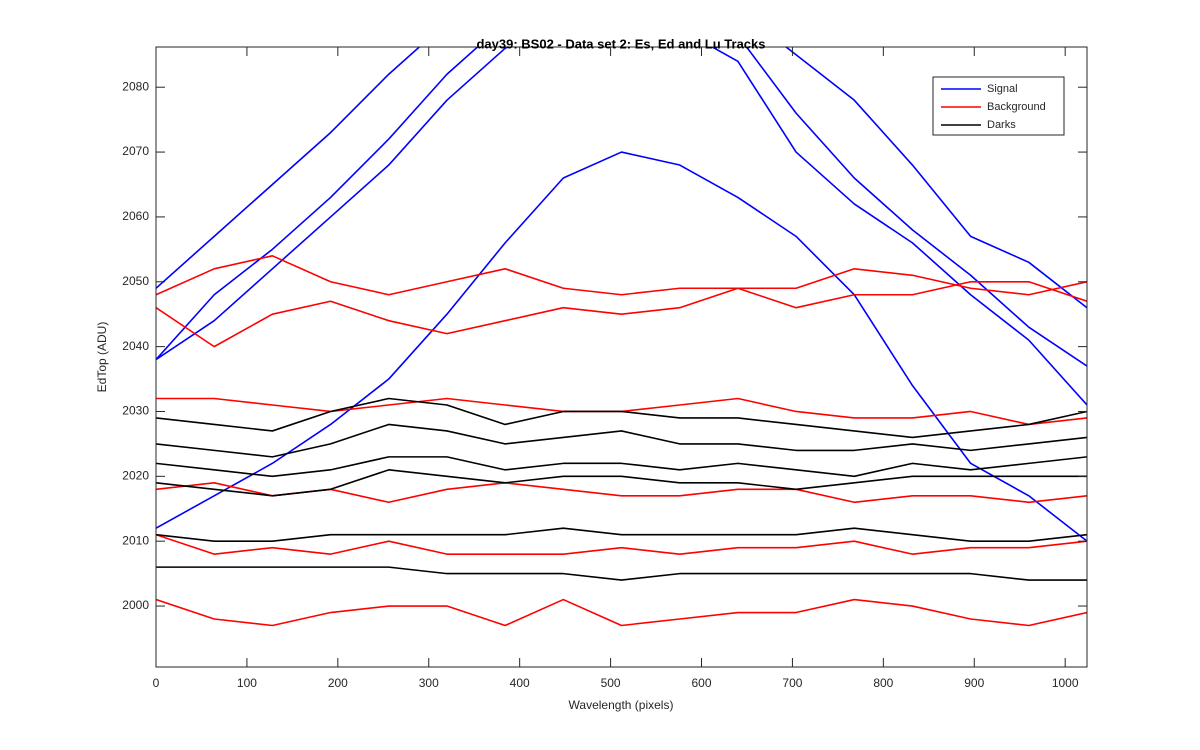 The image size is (1200, 750). Describe the element at coordinates (156, 683) in the screenshot. I see `x-tick-label: 0` at that location.